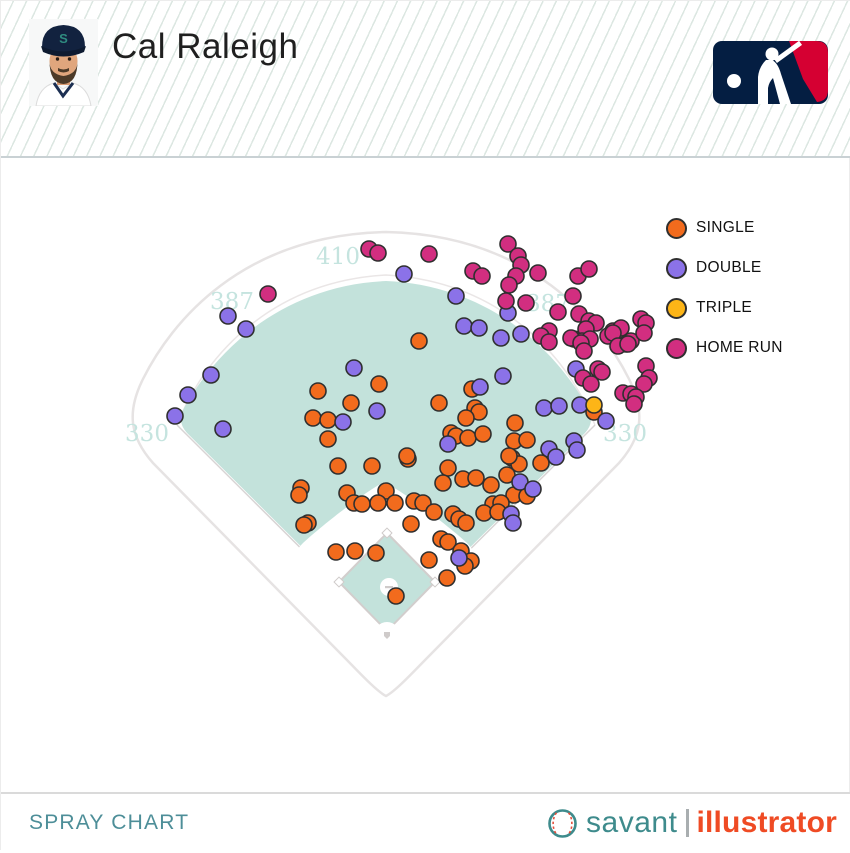 The image size is (850, 853). I want to click on legend-label: HOME RUN, so click(739, 347).